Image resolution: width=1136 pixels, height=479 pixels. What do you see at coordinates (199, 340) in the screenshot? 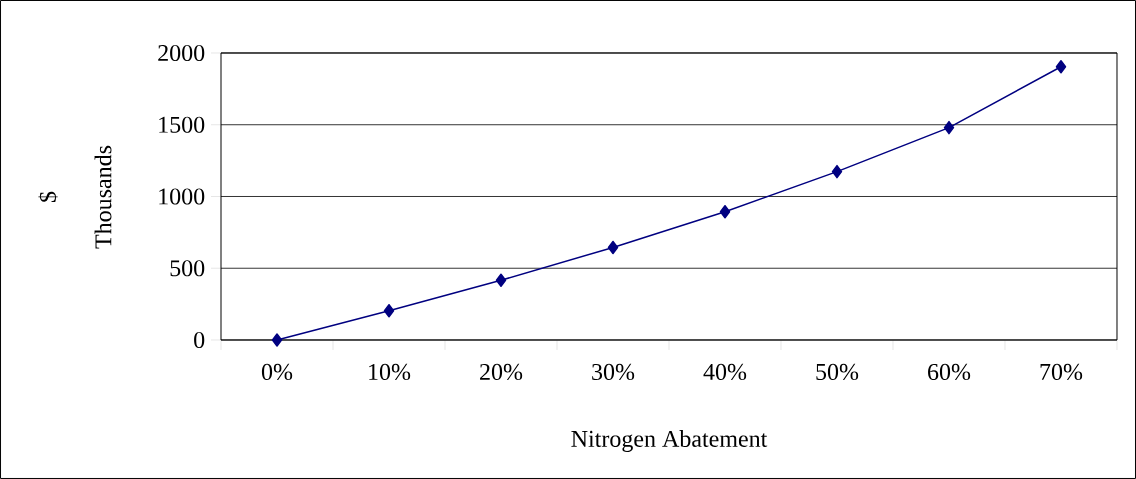
I see `y-tick-label: 0` at bounding box center [199, 340].